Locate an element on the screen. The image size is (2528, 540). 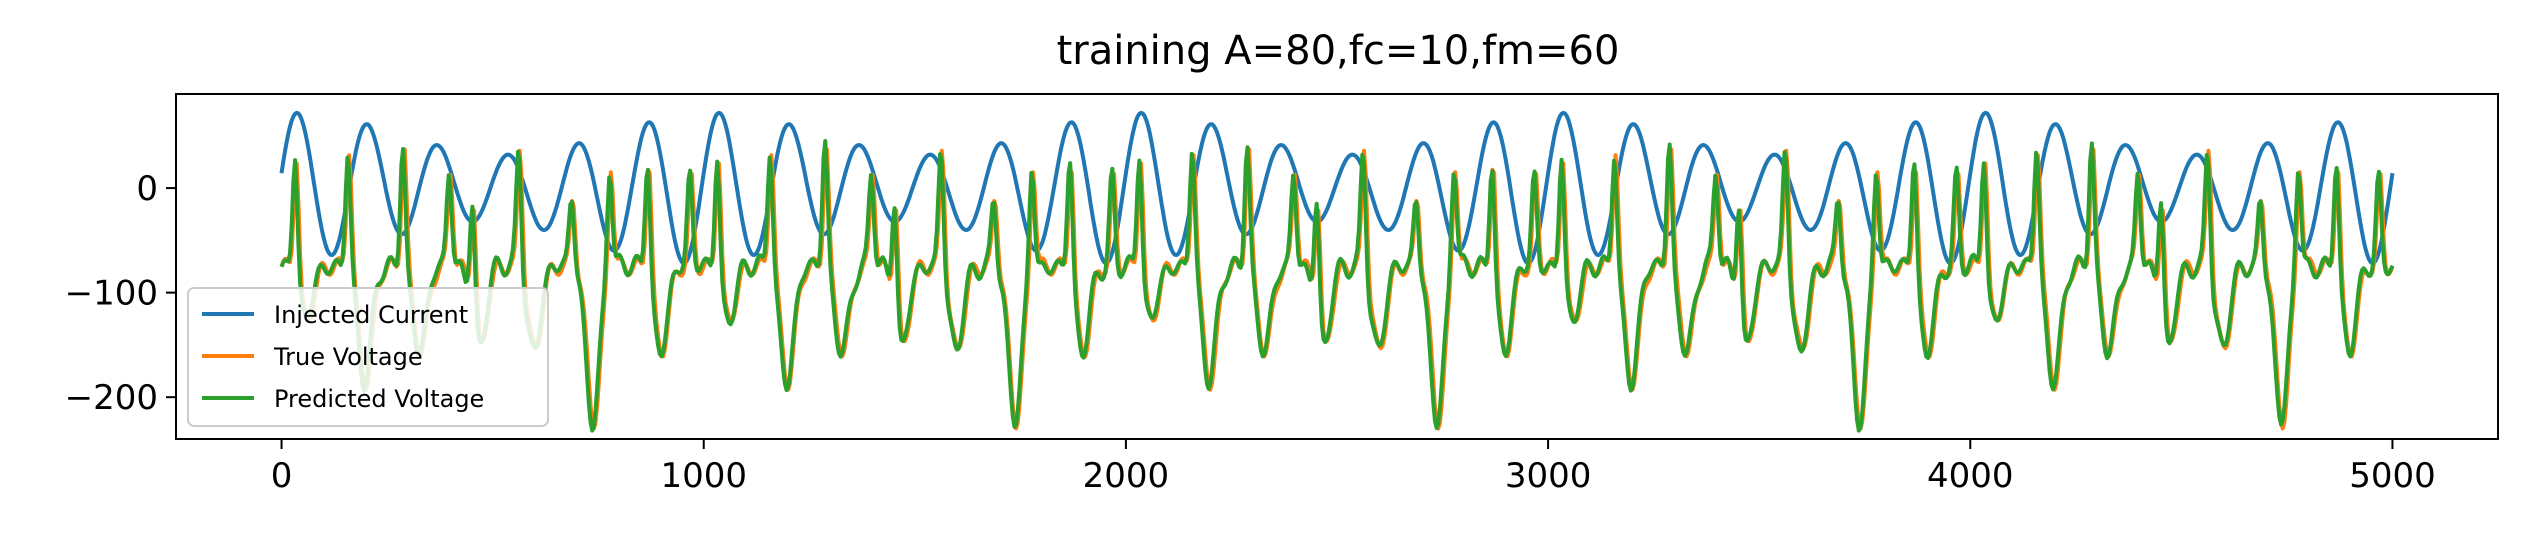
x-tick-label: 2000 is located at coordinates (1126, 476).